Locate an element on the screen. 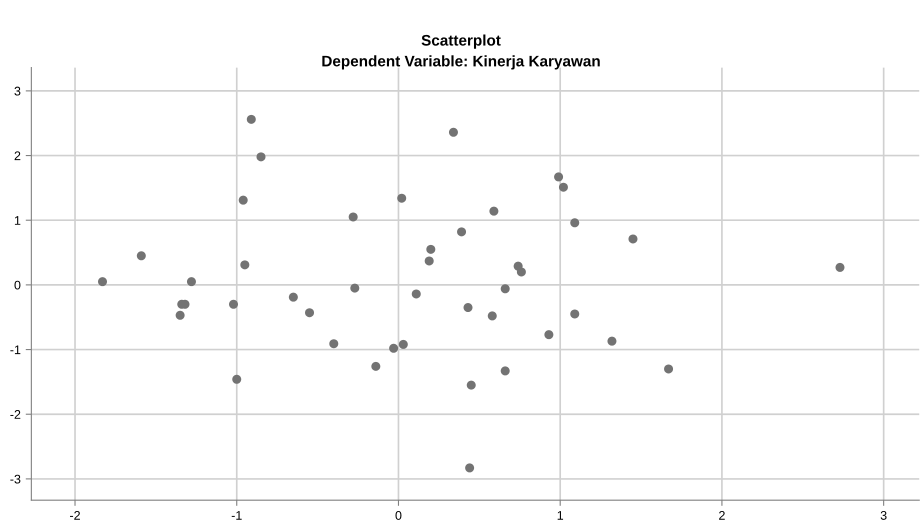  chart-title: Scatterplot is located at coordinates (461, 41).